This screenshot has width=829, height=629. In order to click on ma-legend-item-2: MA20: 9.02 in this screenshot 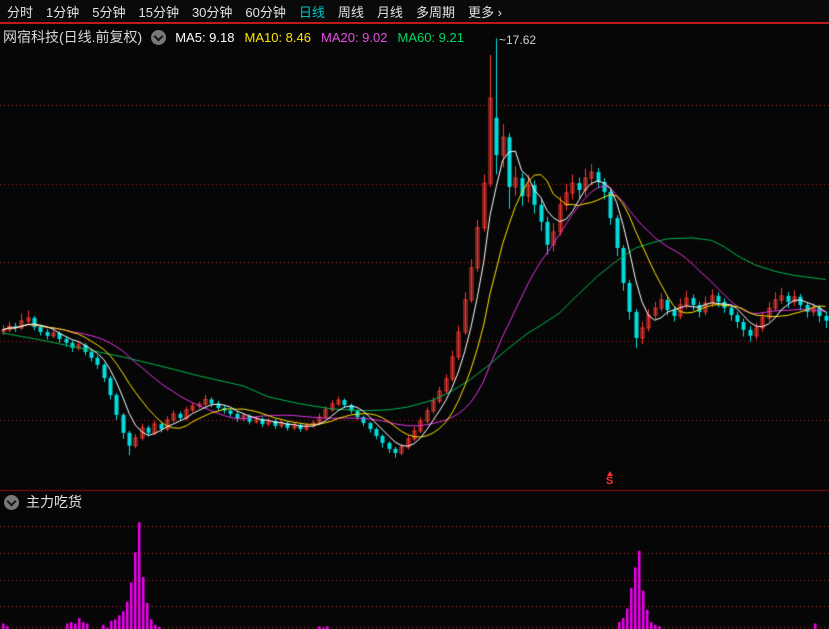, I will do `click(354, 37)`.